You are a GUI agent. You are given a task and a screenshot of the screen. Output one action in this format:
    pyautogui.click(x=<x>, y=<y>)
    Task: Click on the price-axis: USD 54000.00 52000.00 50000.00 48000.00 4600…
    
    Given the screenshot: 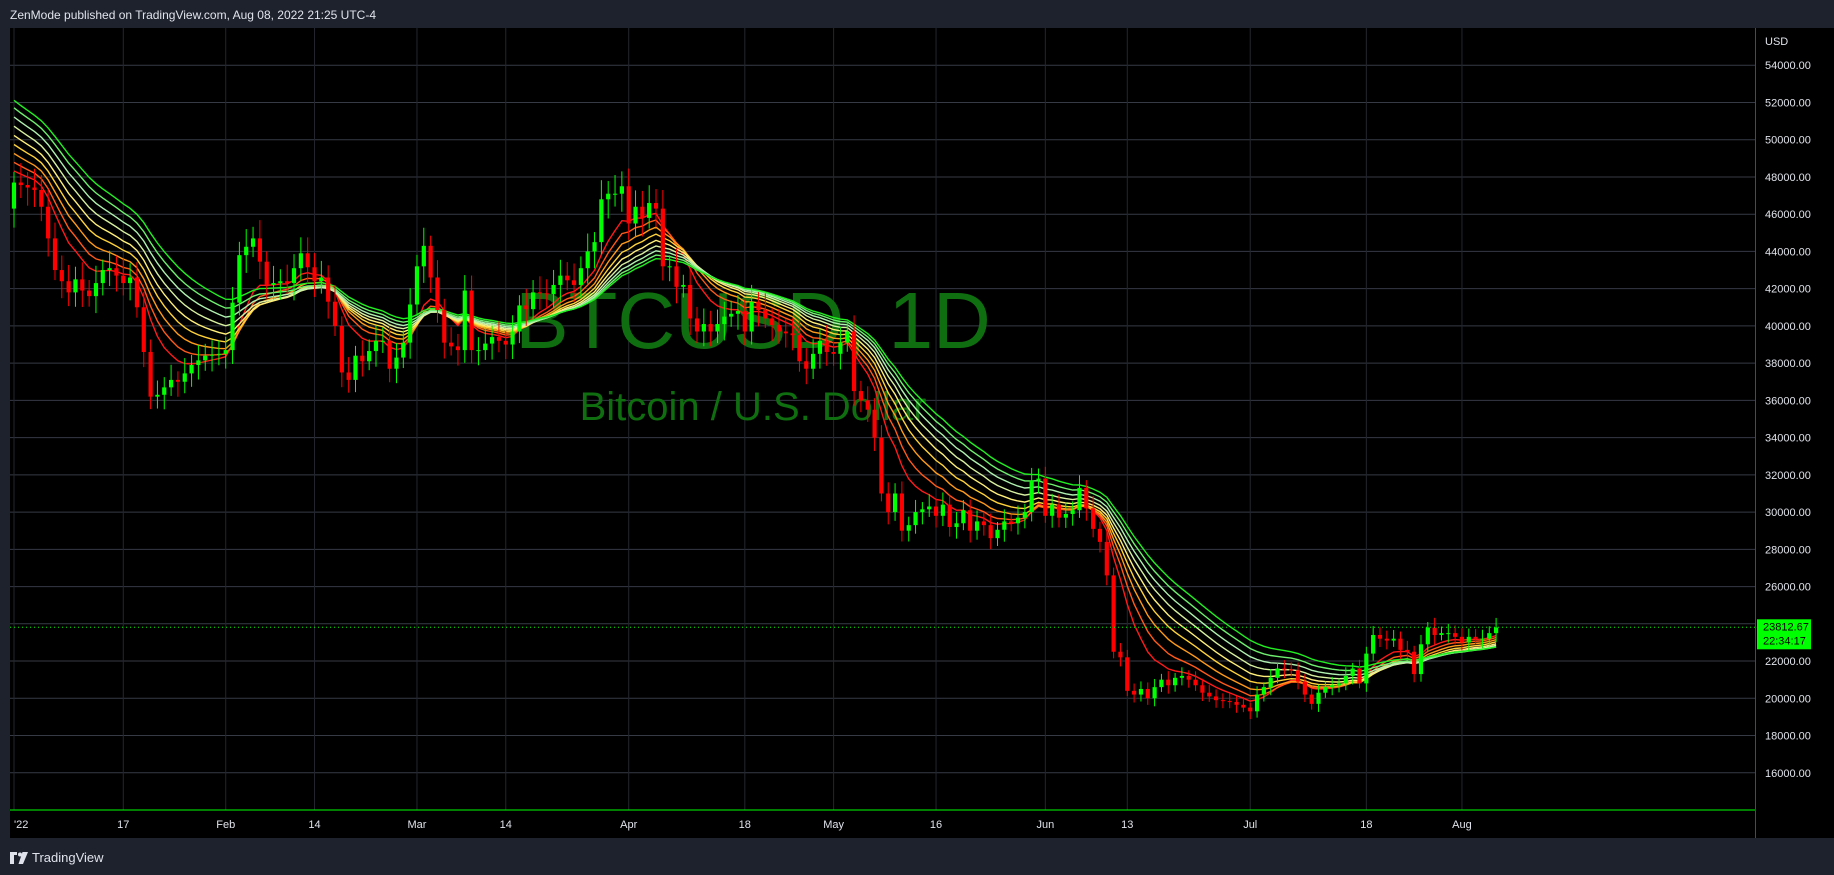 What is the action you would take?
    pyautogui.click(x=1794, y=433)
    